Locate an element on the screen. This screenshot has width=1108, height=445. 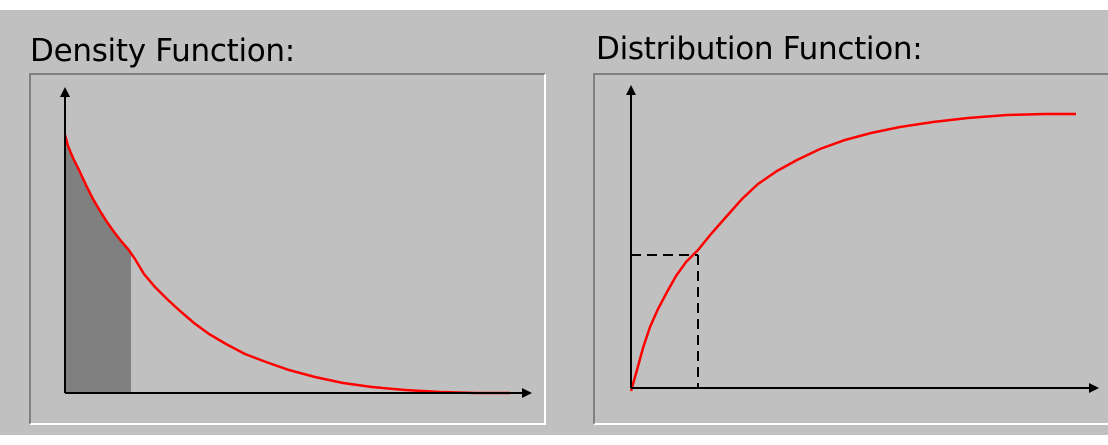
distribution-function-title: Distribution Function: is located at coordinates (759, 49).